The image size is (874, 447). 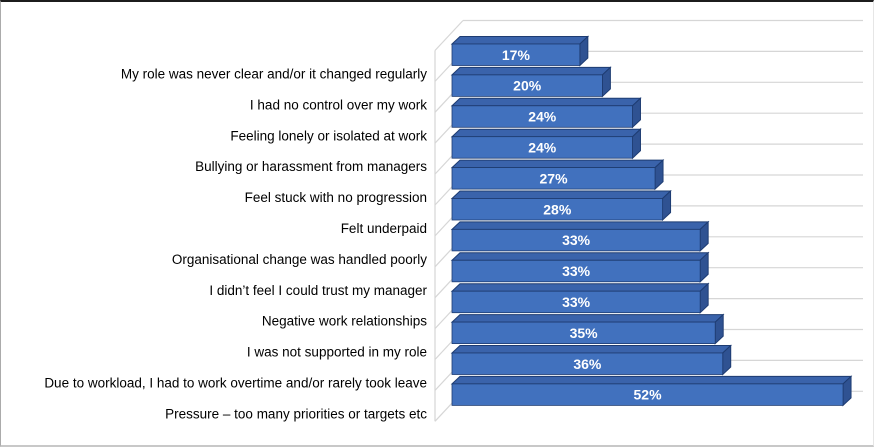 I want to click on bar-value-label: 28%, so click(x=557, y=209).